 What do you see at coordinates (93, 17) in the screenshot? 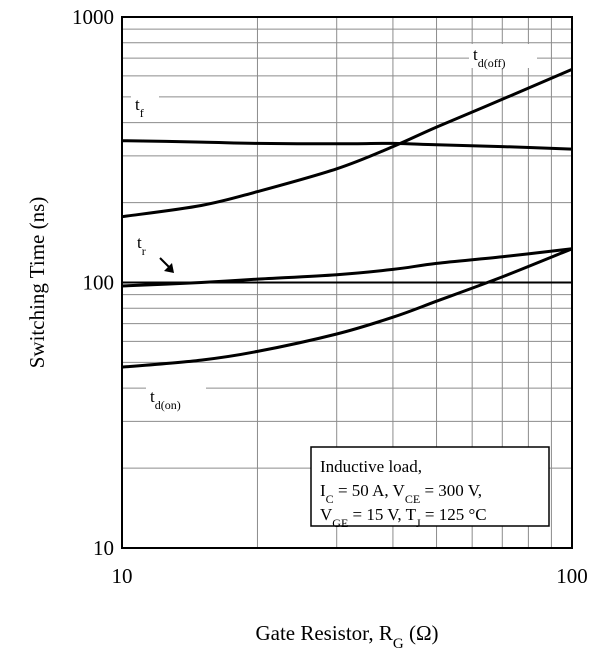
I see `y-tick-label: 1000` at bounding box center [93, 17].